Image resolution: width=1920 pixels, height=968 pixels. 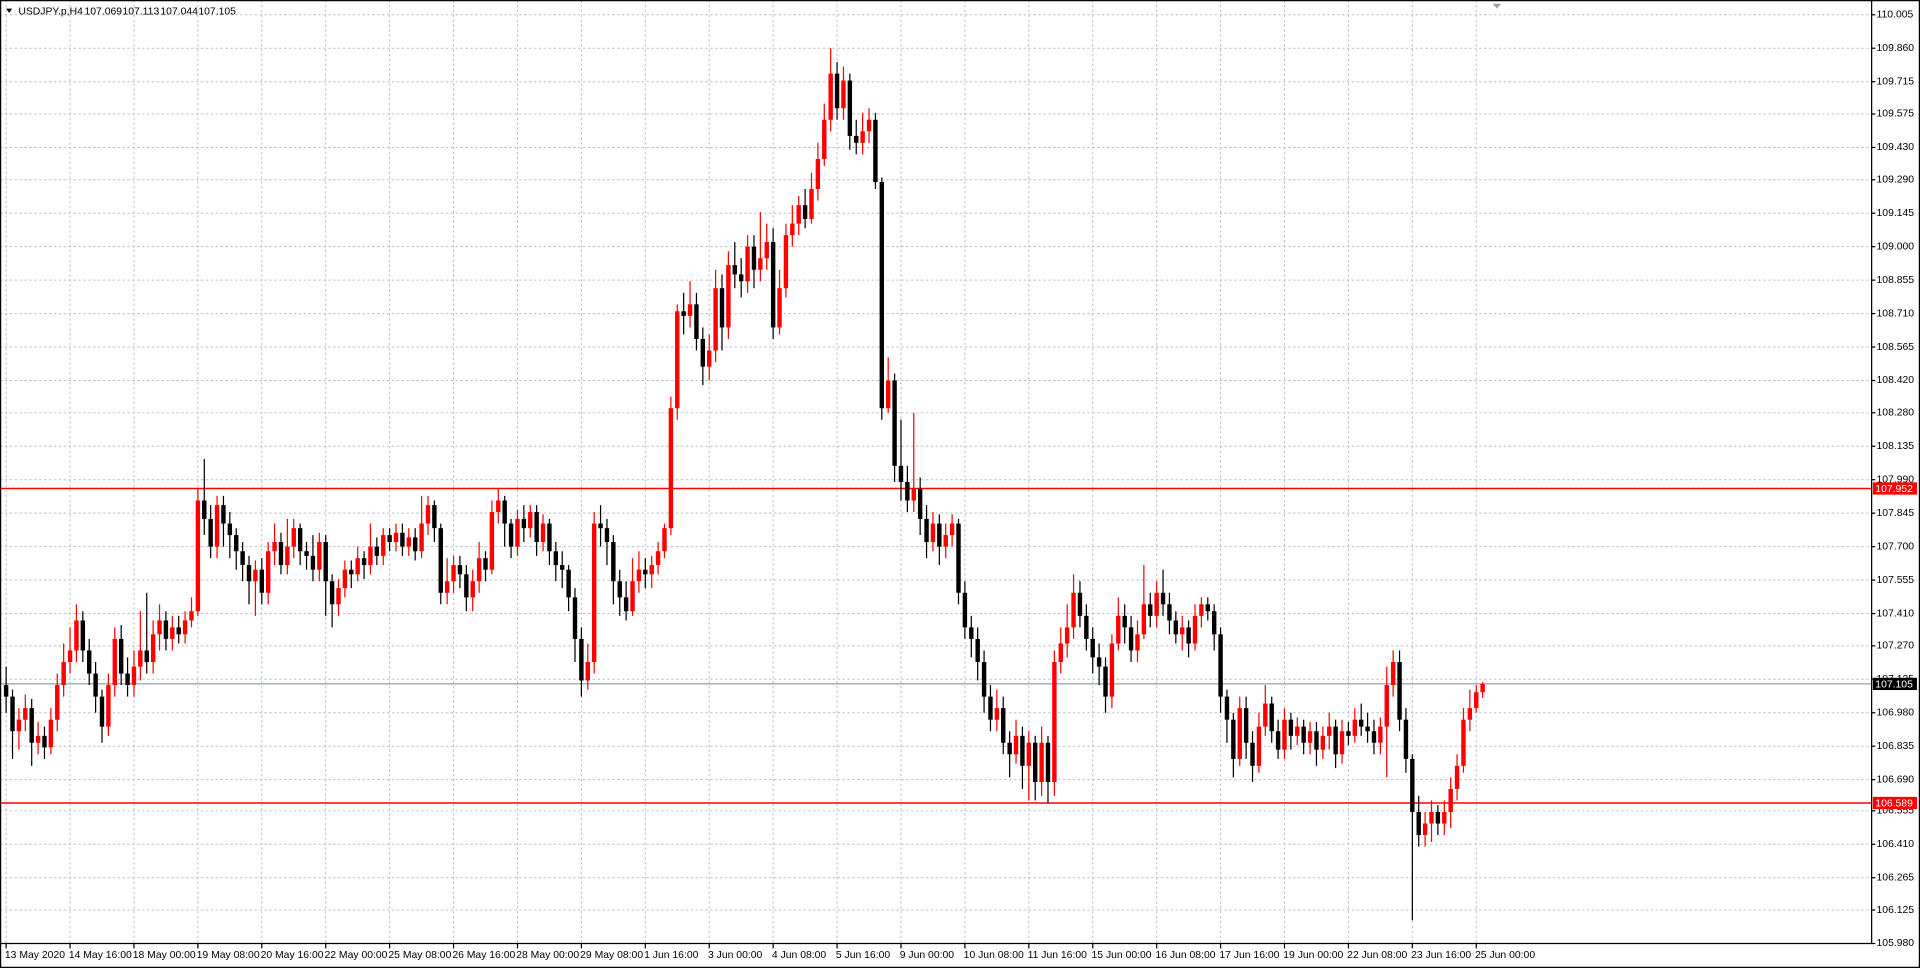 I want to click on shift-marker, so click(x=1497, y=6).